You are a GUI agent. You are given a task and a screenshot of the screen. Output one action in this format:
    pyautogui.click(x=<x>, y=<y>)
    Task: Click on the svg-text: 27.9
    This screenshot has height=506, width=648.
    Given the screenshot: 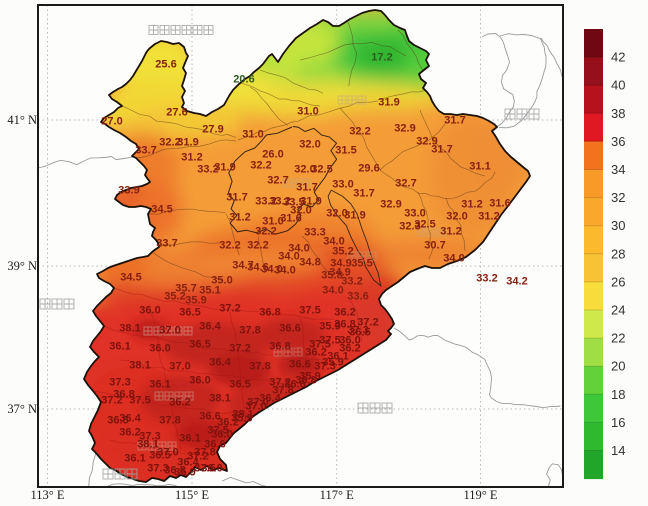 What is the action you would take?
    pyautogui.click(x=212, y=130)
    